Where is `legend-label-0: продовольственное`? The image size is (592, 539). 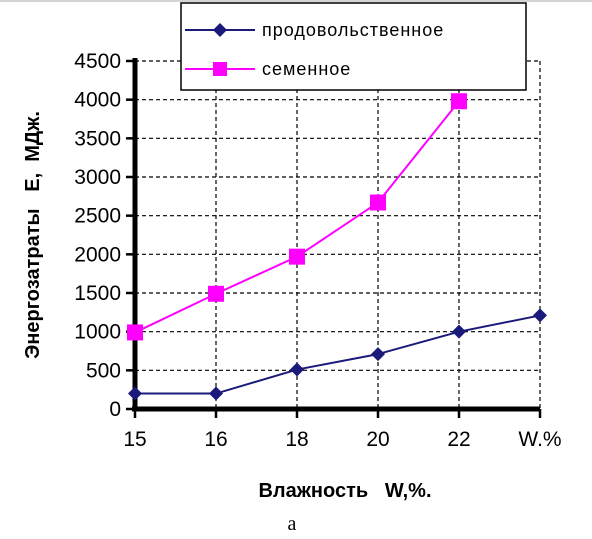 legend-label-0: продовольственное is located at coordinates (353, 30).